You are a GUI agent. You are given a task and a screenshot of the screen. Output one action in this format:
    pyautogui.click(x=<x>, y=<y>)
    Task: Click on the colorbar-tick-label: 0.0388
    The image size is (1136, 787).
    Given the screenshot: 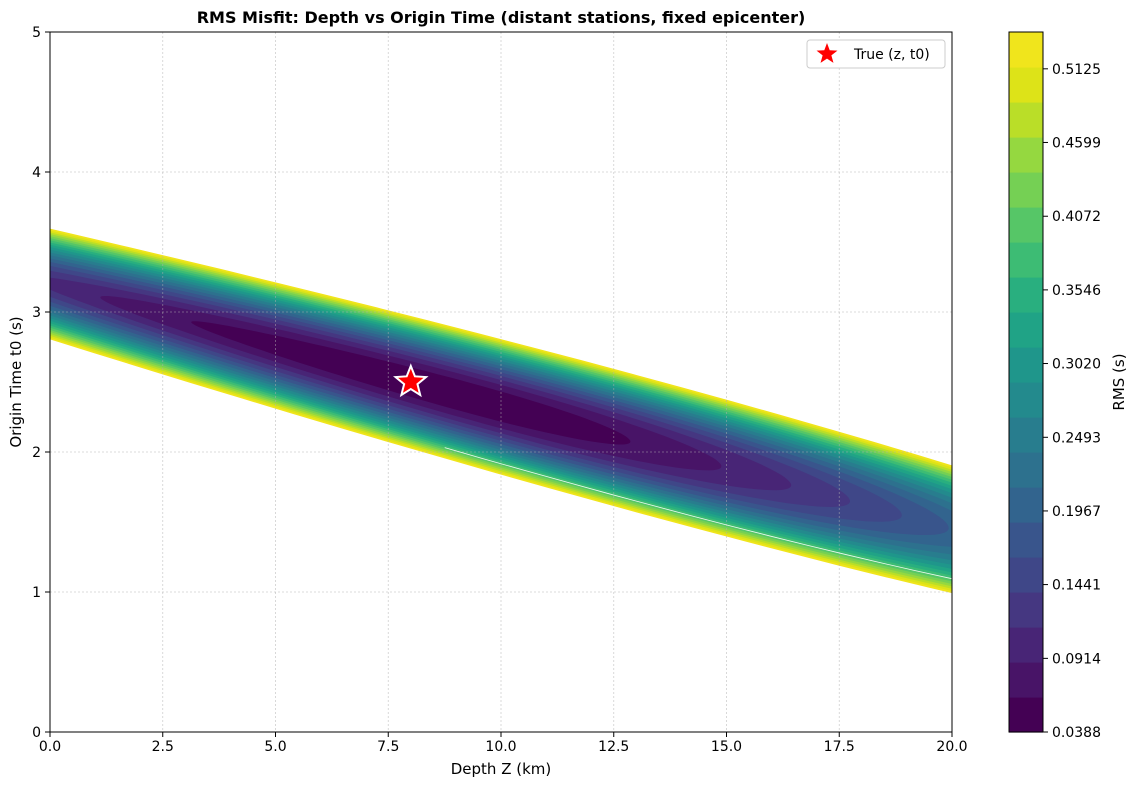 What is the action you would take?
    pyautogui.click(x=1076, y=733)
    